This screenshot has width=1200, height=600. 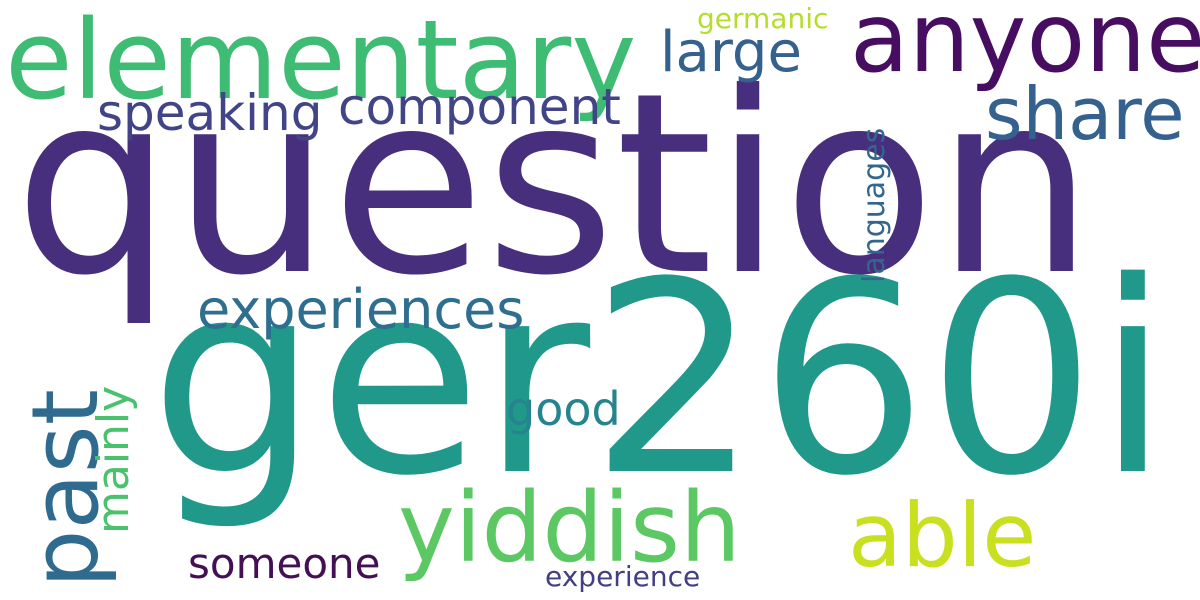 What do you see at coordinates (1025, 47) in the screenshot?
I see `word-anyone: anyone` at bounding box center [1025, 47].